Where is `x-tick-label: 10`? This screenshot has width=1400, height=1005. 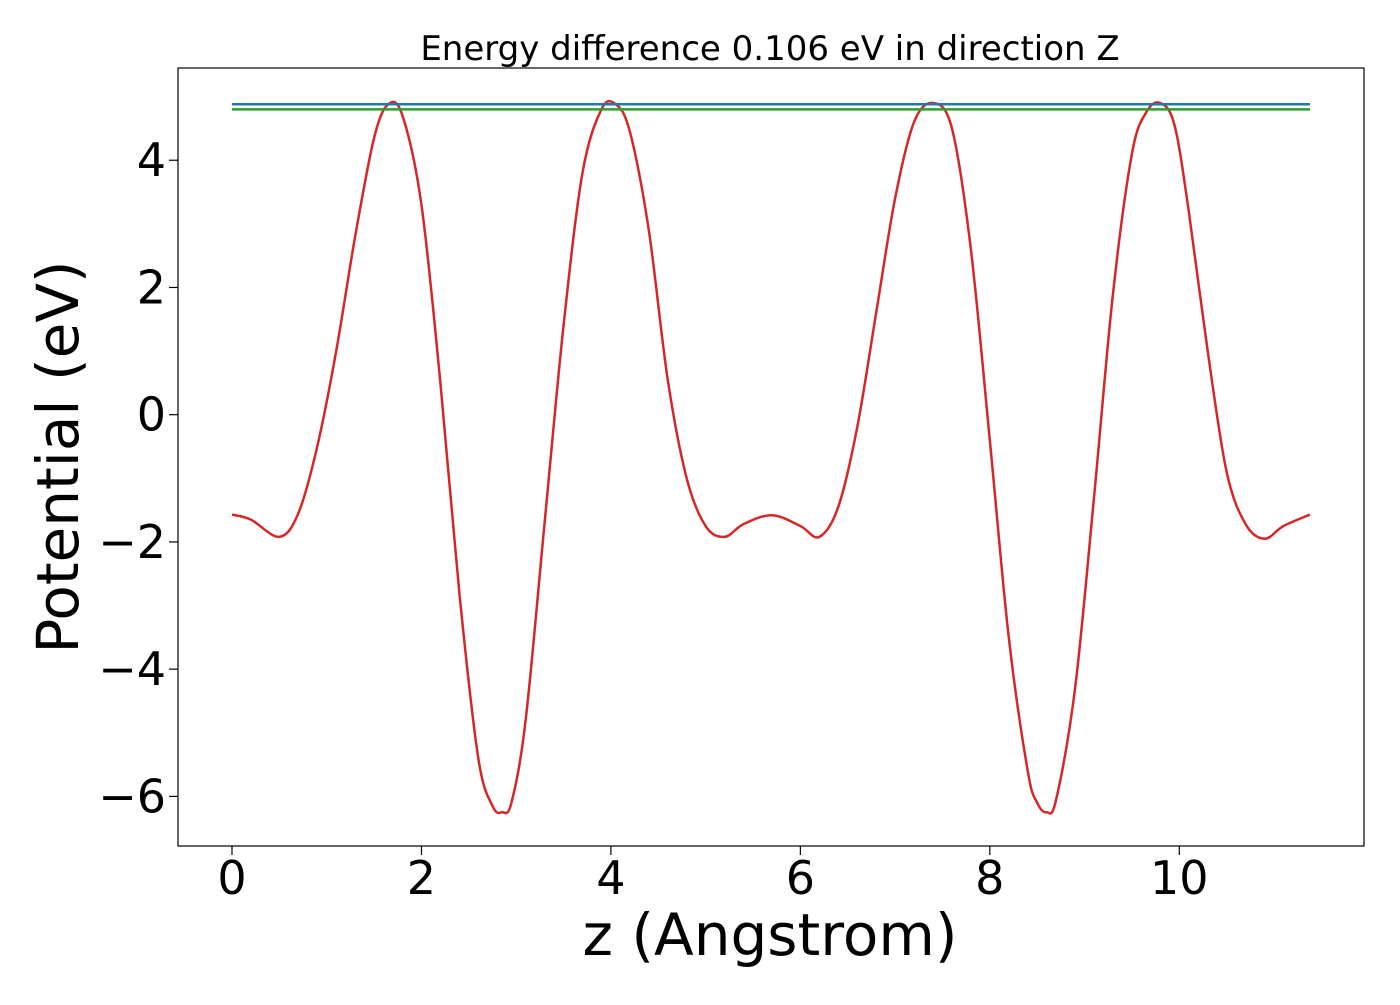
x-tick-label: 10 is located at coordinates (1179, 878).